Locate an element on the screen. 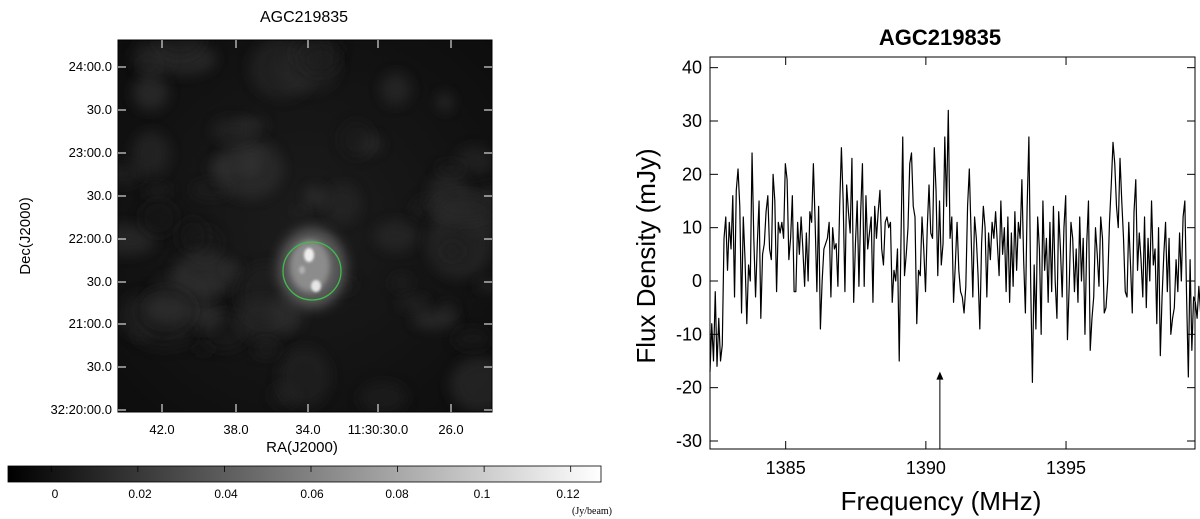 This screenshot has height=519, width=1200. x-tick-labels: 42.0 38.0 34.0 11:30:30.0 26.0 is located at coordinates (306, 429).